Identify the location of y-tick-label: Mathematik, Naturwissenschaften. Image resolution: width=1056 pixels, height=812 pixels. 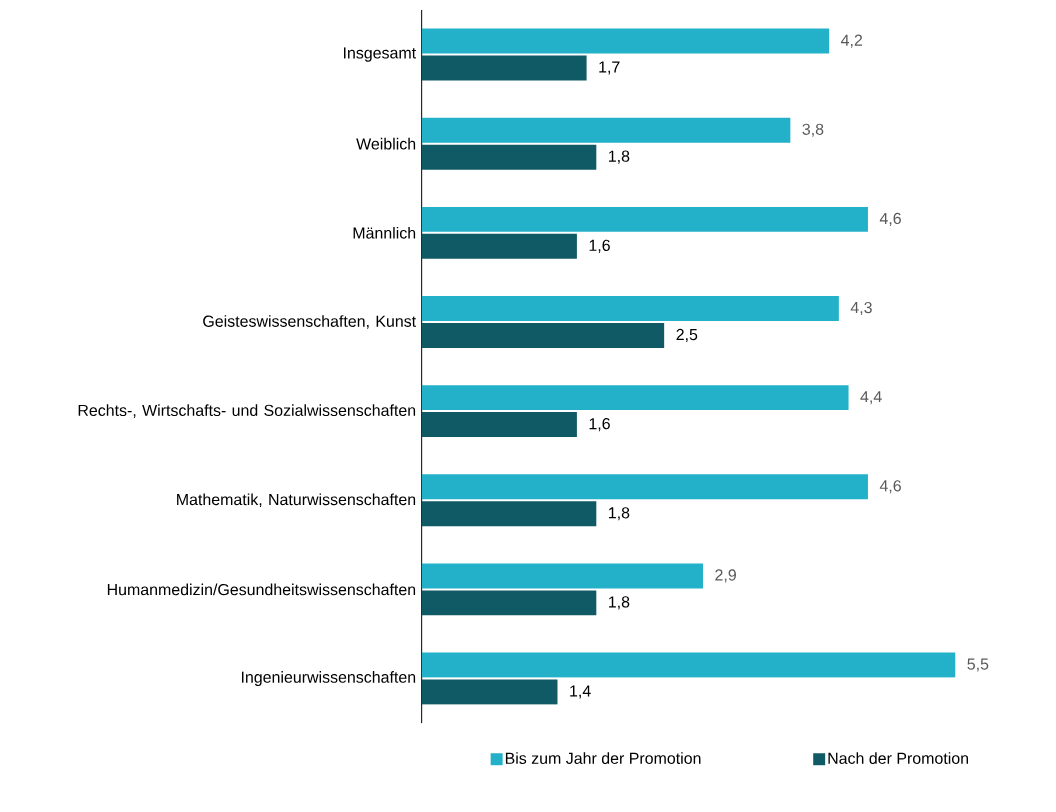
(296, 500).